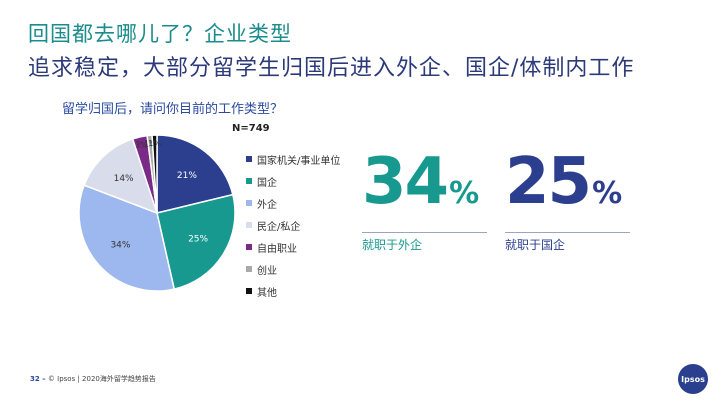 Image resolution: width=720 pixels, height=405 pixels. What do you see at coordinates (293, 181) in the screenshot?
I see `legend-item: 国企` at bounding box center [293, 181].